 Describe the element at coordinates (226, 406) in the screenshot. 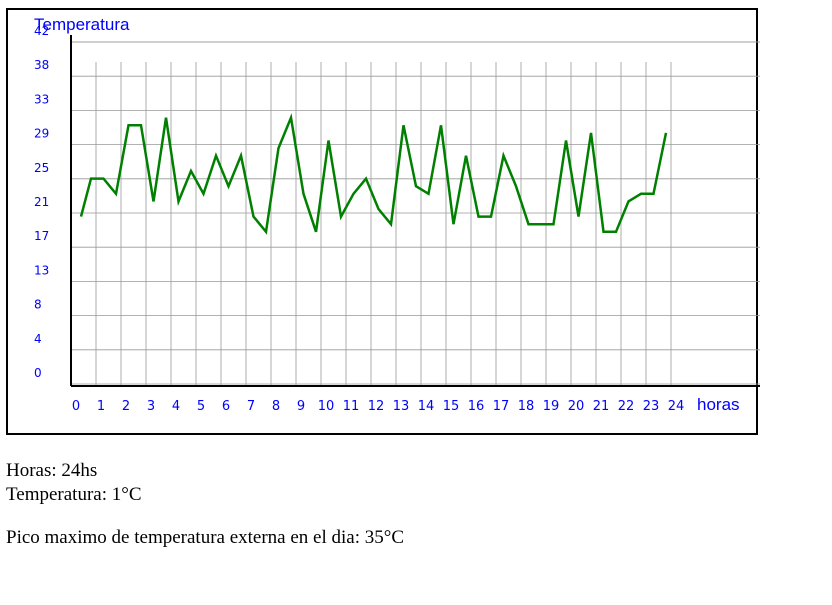

I see `x-tick-label: 6` at that location.